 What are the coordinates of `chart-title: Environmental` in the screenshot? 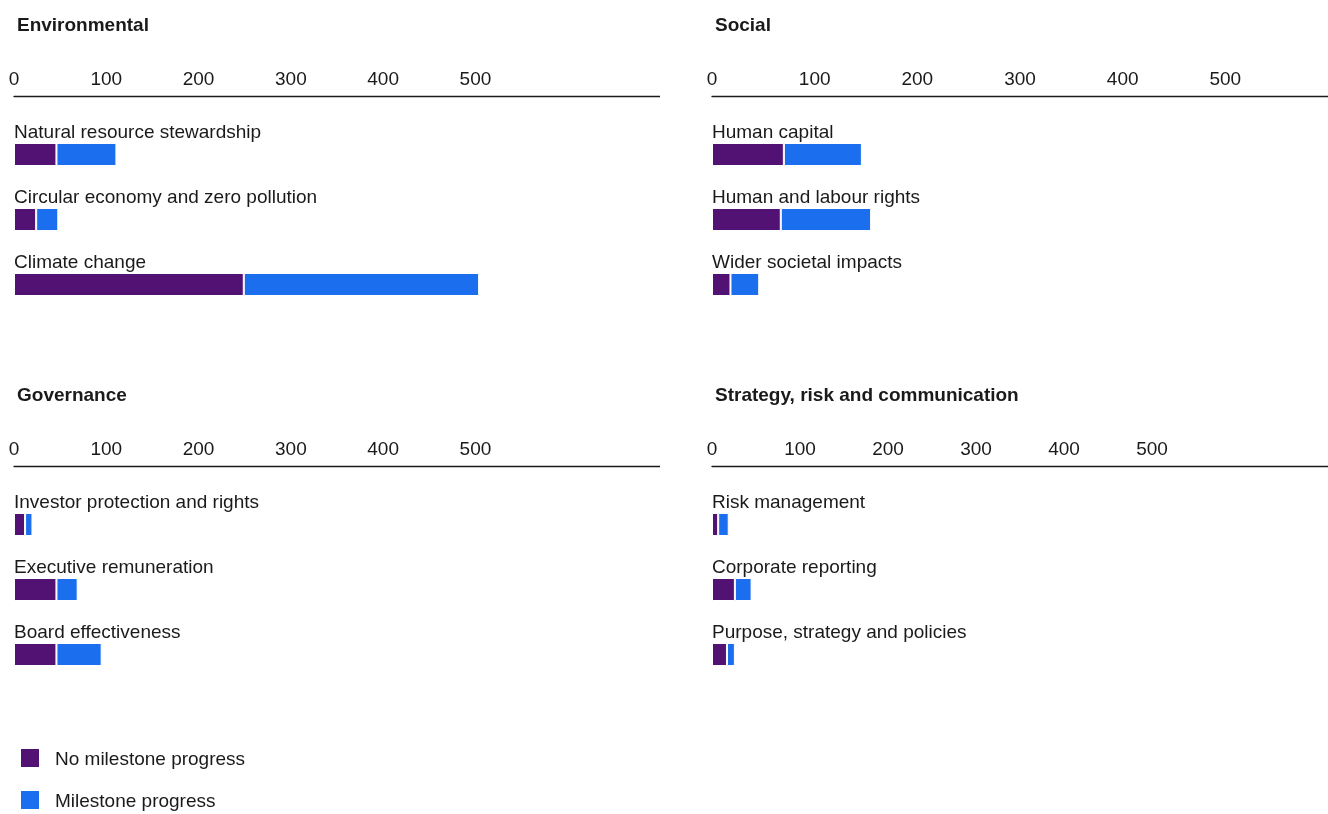 It's located at (83, 24).